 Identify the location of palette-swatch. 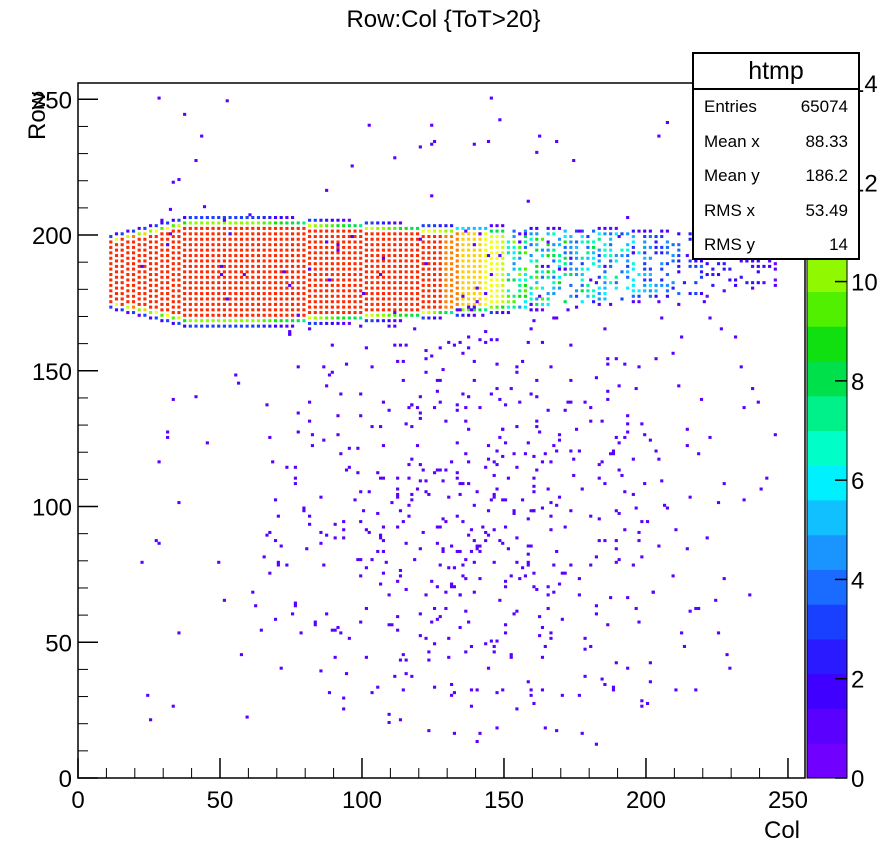
(827, 622).